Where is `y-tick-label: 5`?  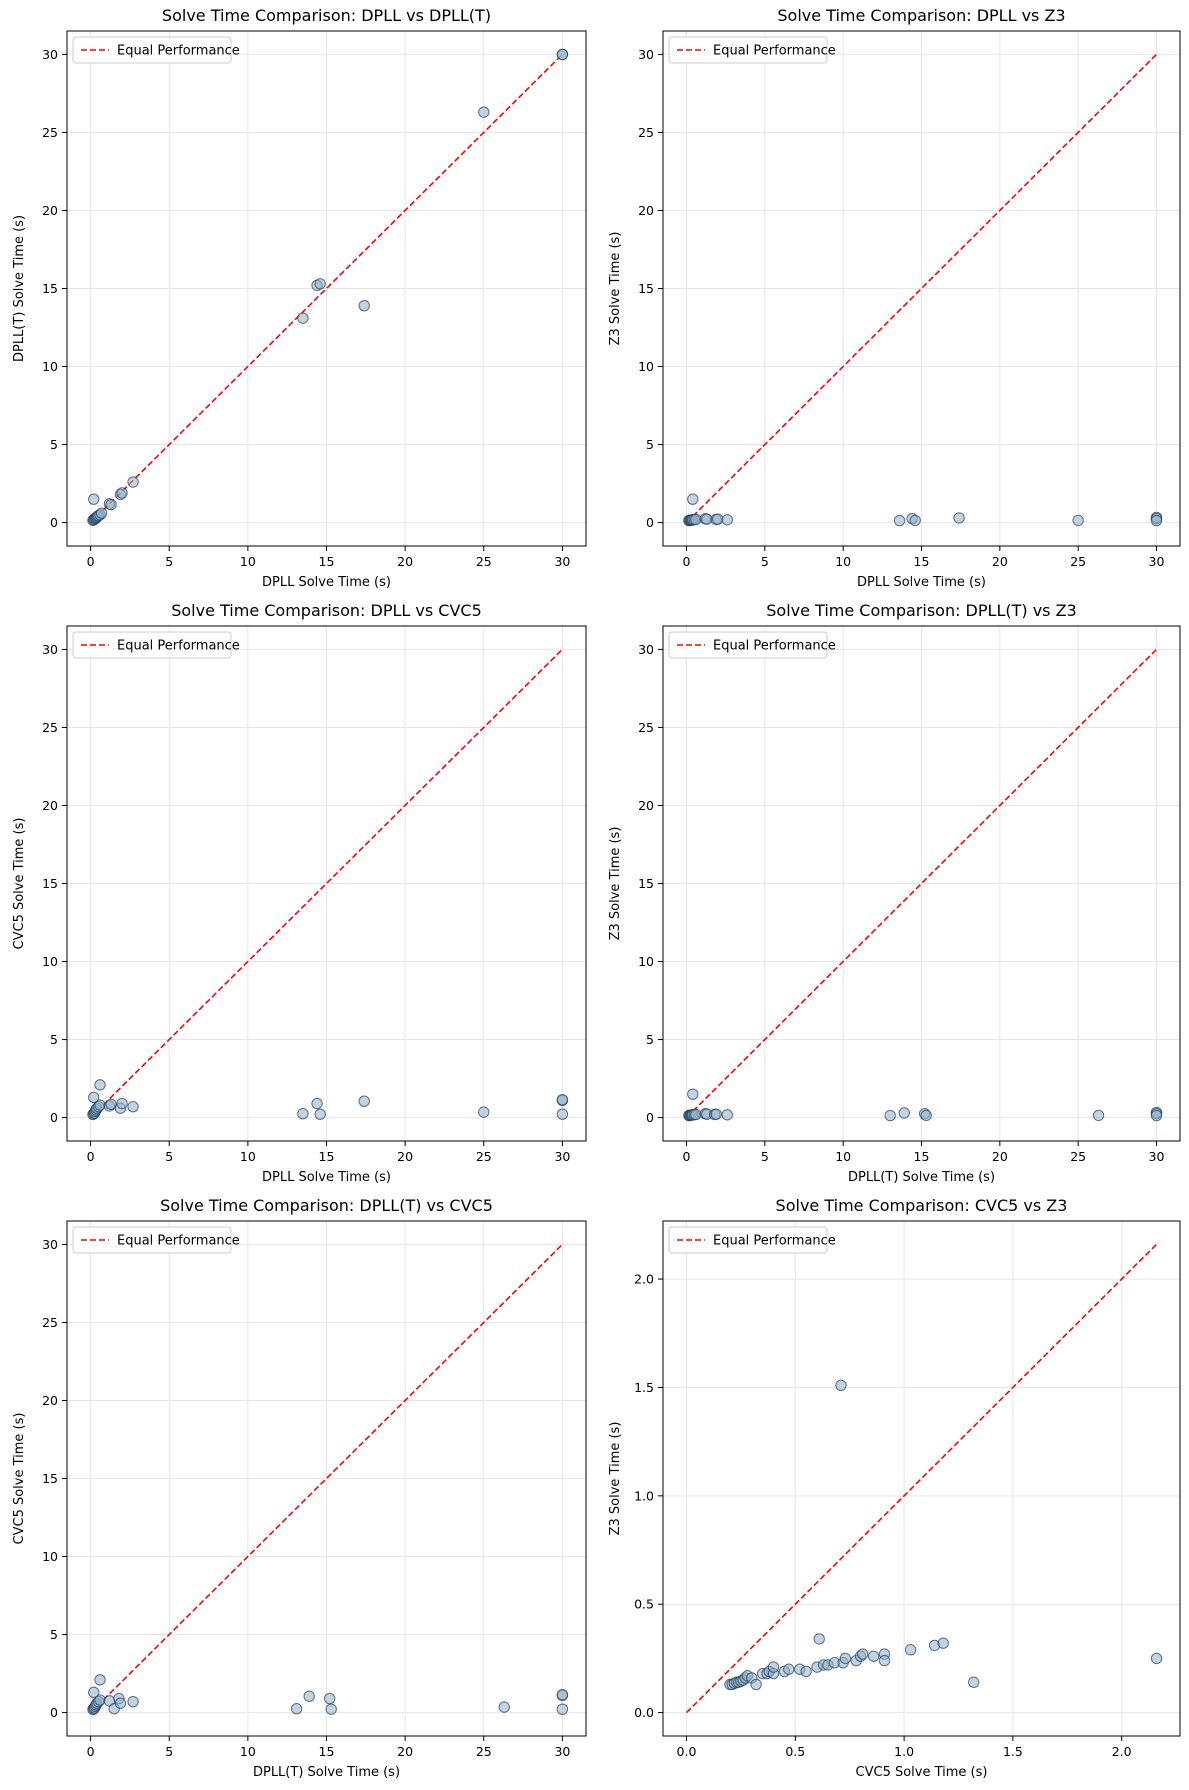
y-tick-label: 5 is located at coordinates (54, 444).